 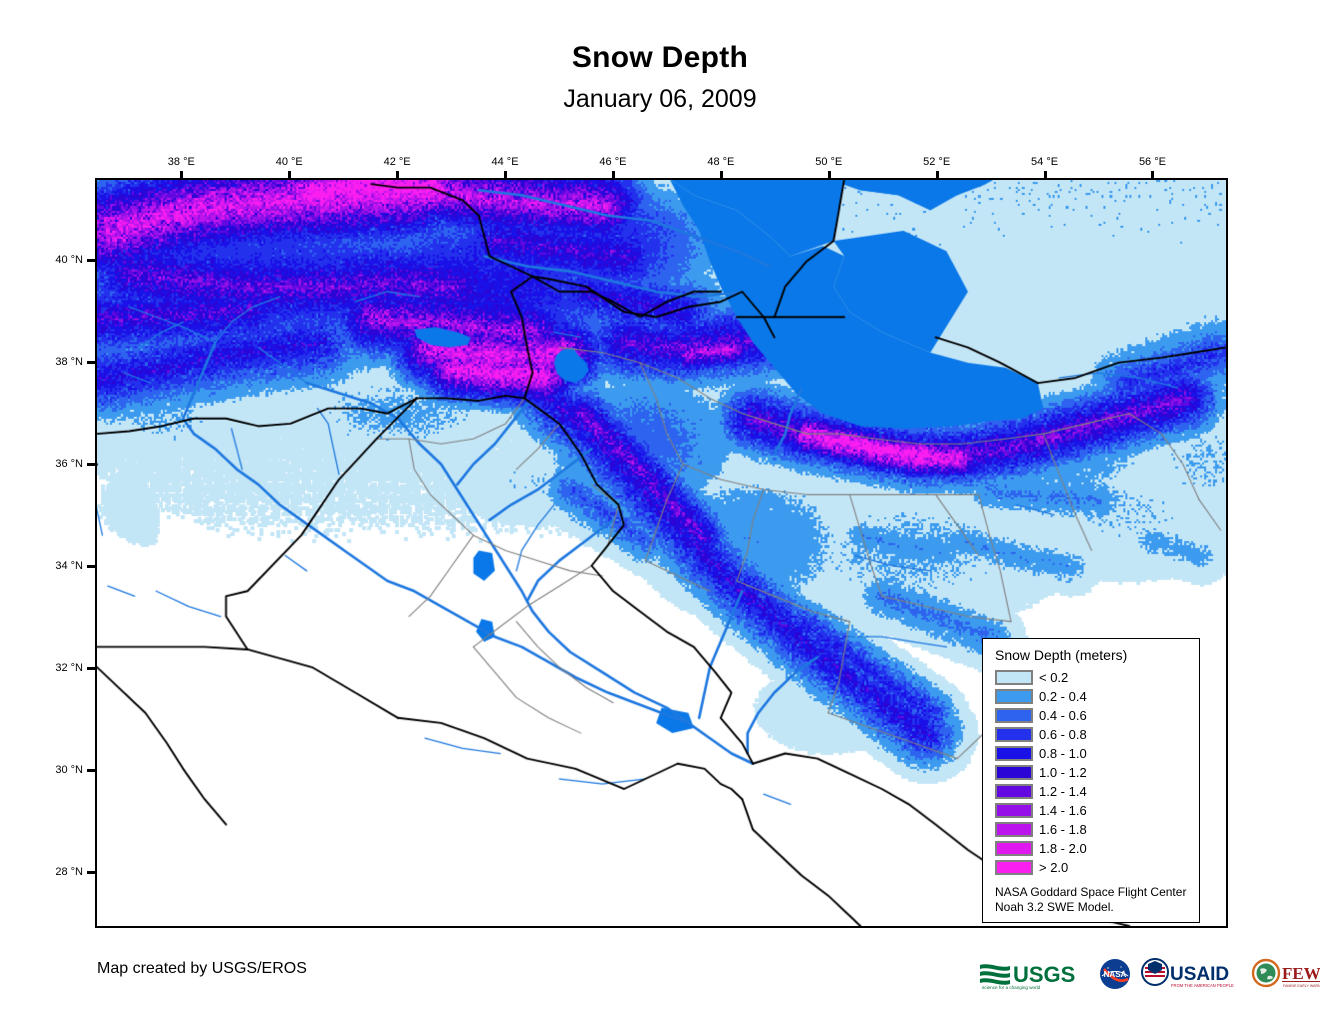 I want to click on lat-label-34: 34 °N, so click(x=69, y=565).